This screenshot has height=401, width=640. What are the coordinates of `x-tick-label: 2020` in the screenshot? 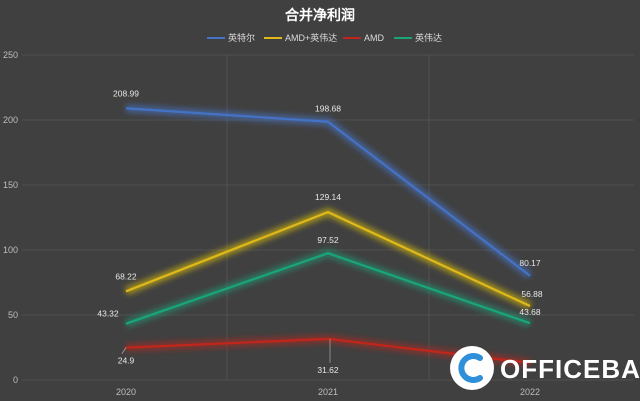 It's located at (126, 392).